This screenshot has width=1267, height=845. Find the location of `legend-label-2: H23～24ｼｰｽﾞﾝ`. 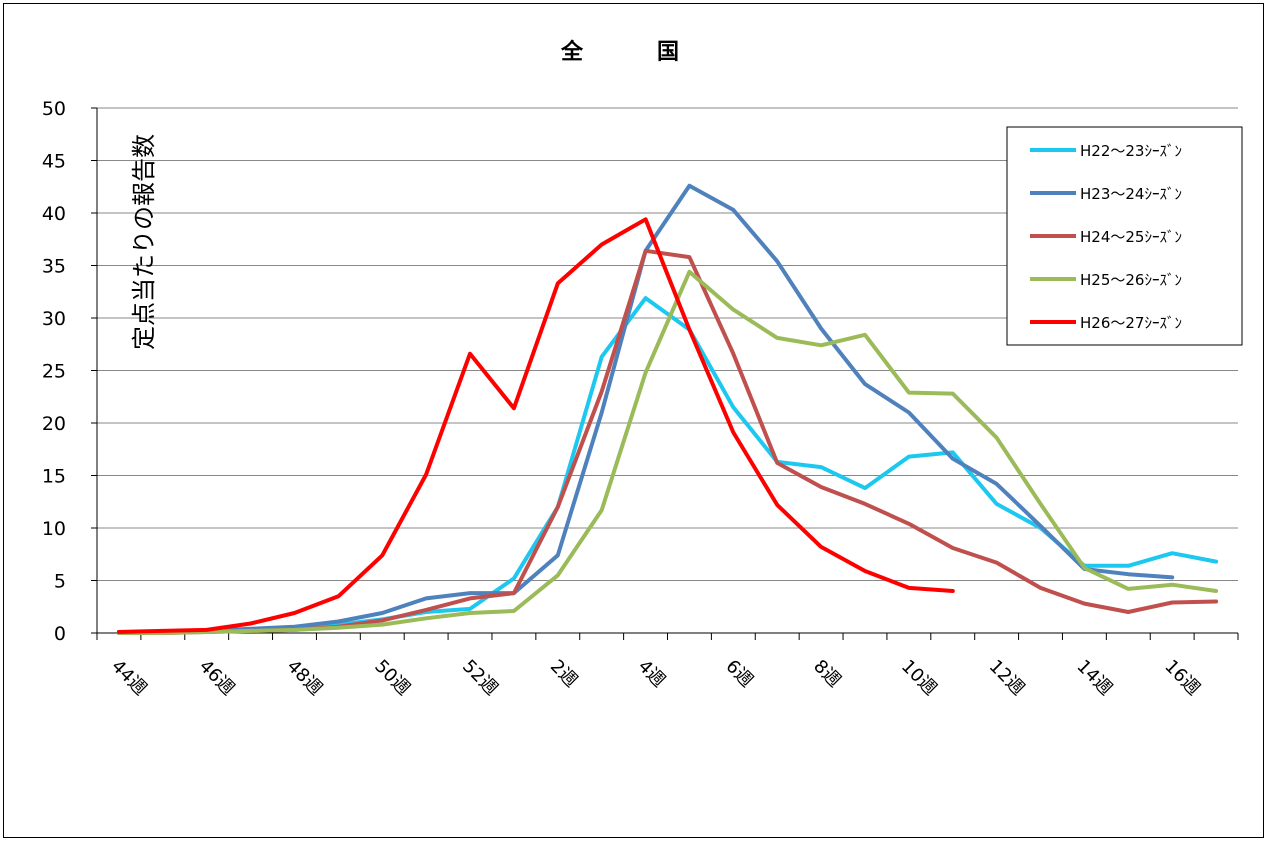

legend-label-2: H23～24ｼｰｽﾞﾝ is located at coordinates (1131, 194).